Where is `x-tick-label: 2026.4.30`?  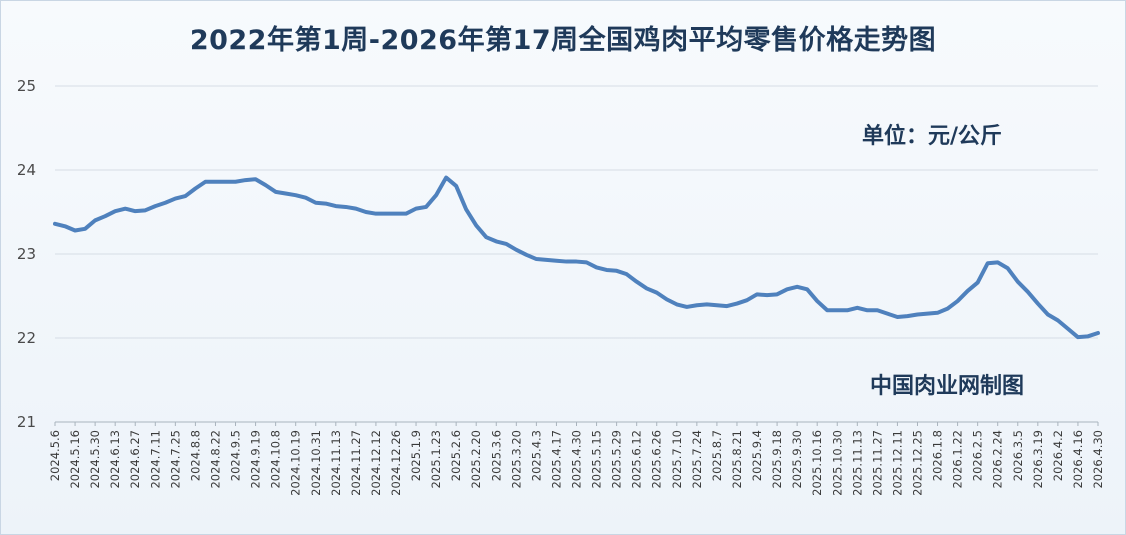 x-tick-label: 2026.4.30 is located at coordinates (1098, 459).